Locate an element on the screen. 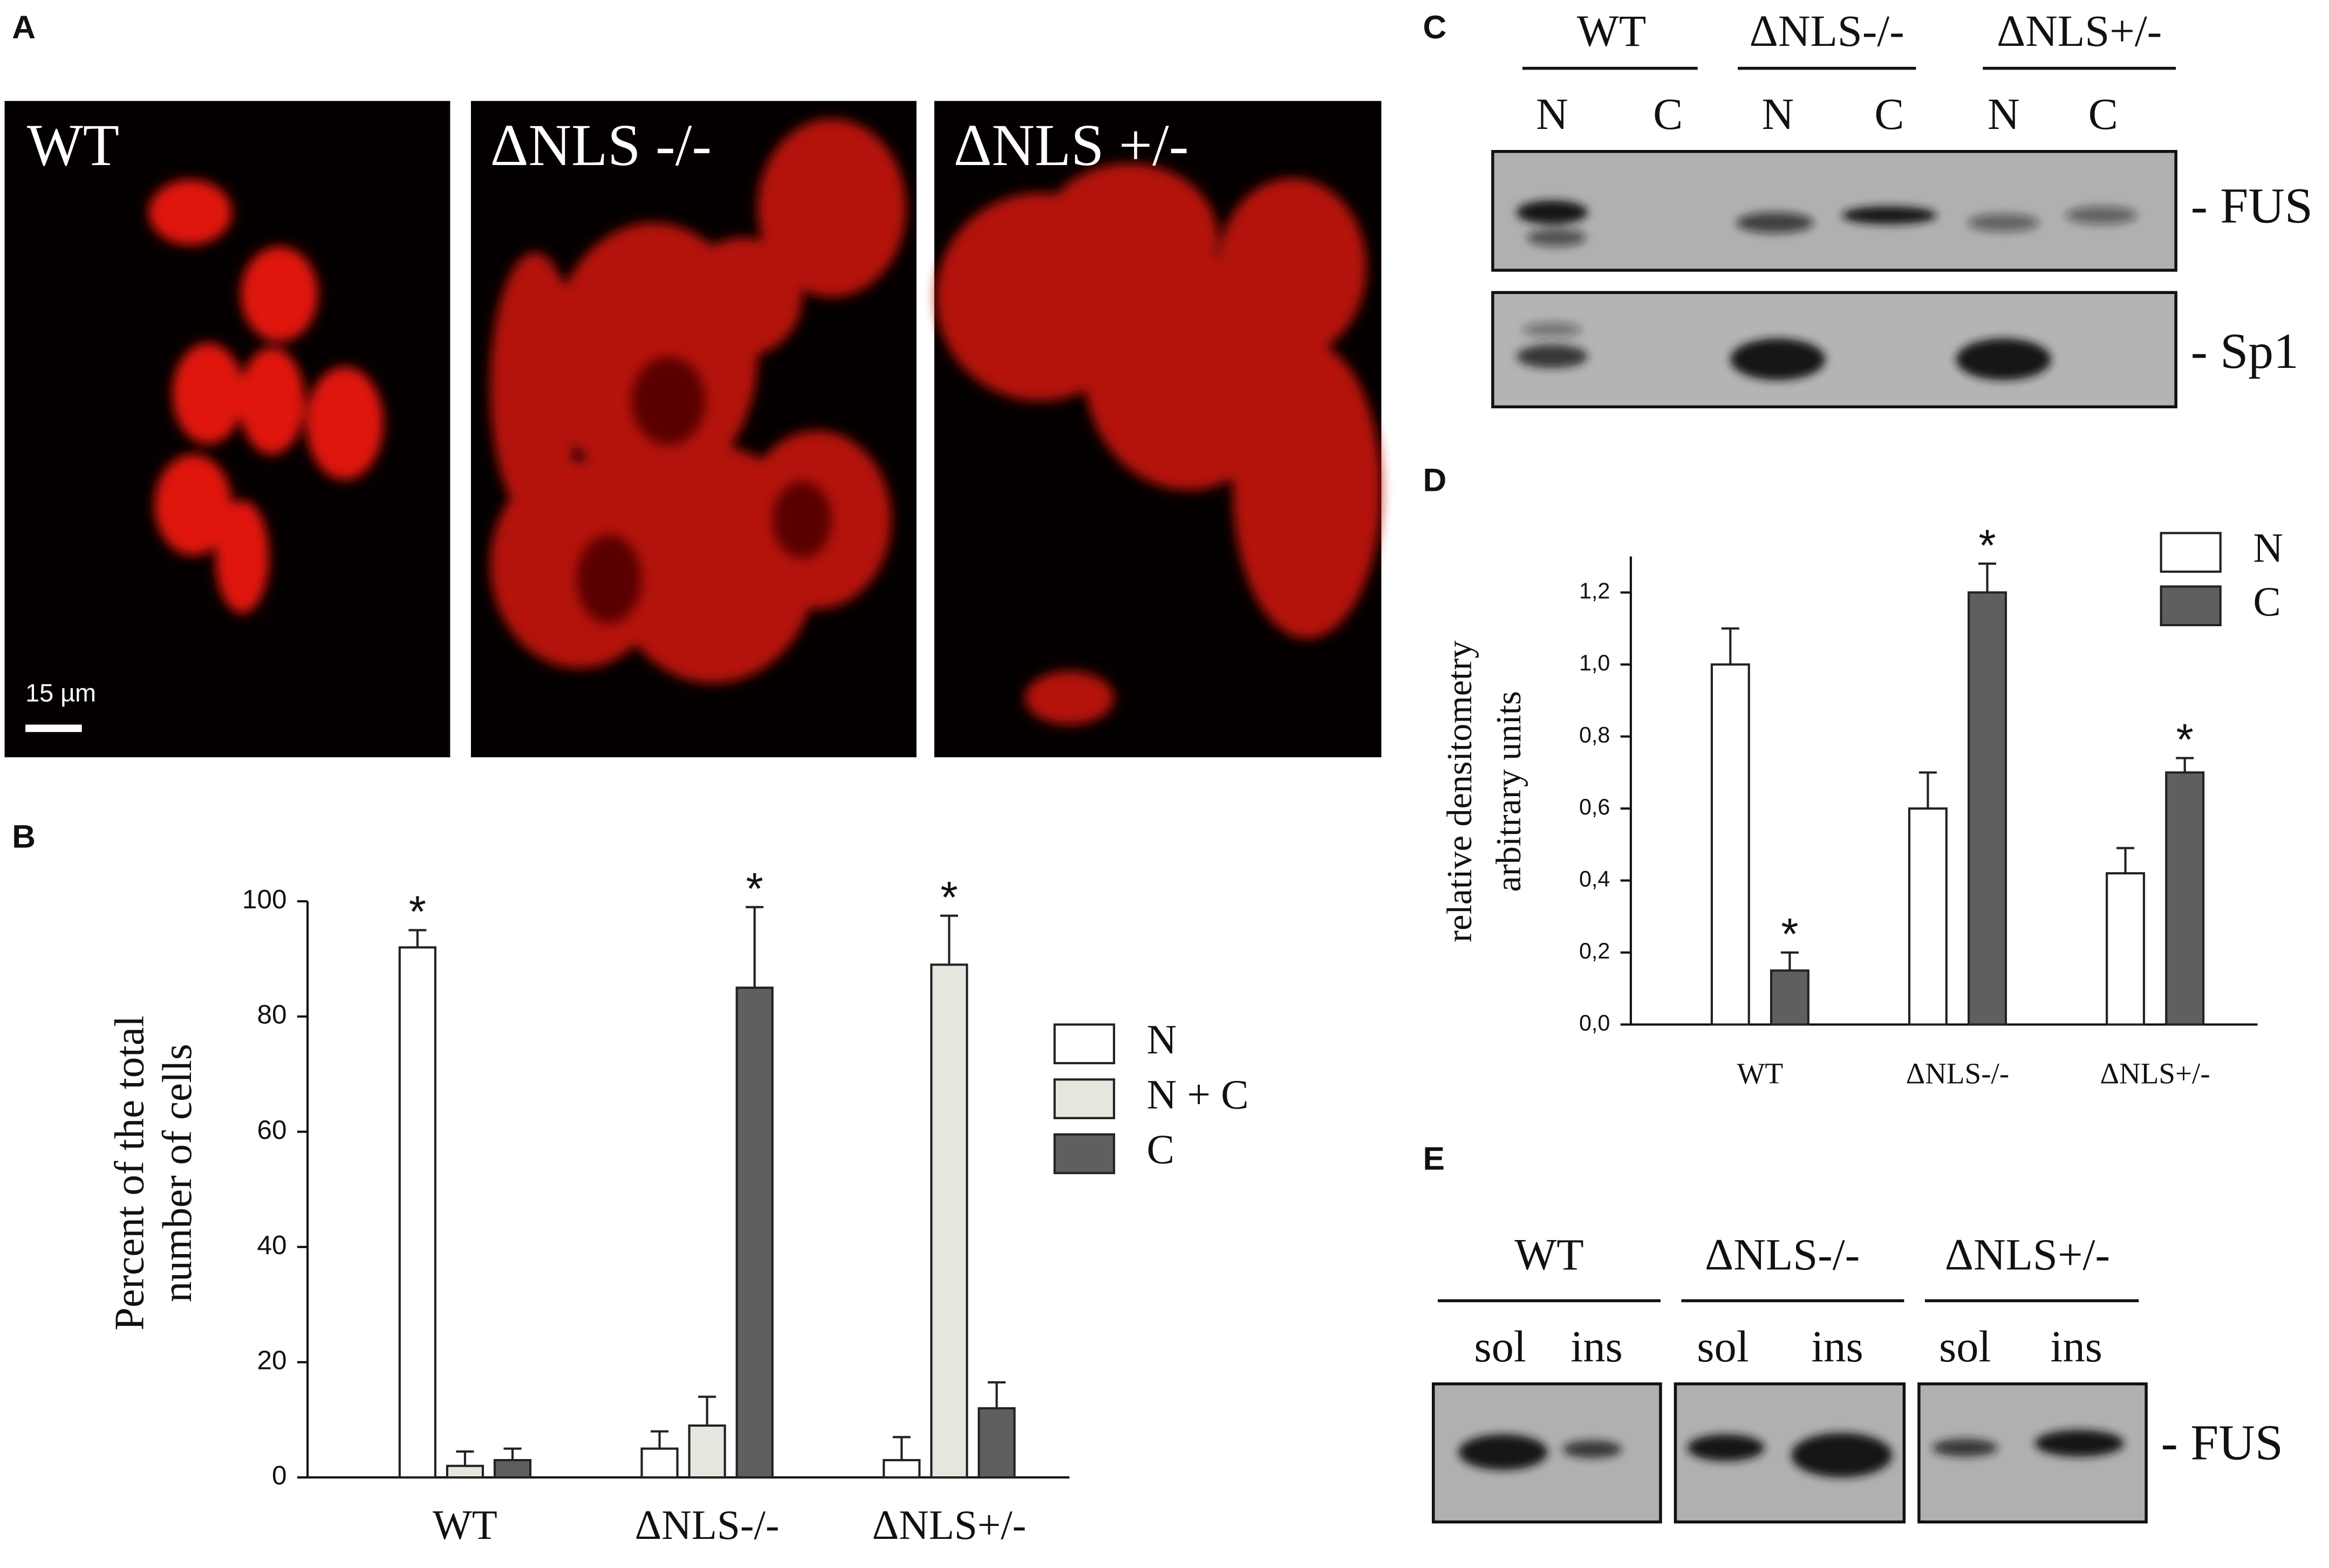 Image resolution: width=2329 pixels, height=1568 pixels. y-tick-label: 1,2 is located at coordinates (1594, 591).